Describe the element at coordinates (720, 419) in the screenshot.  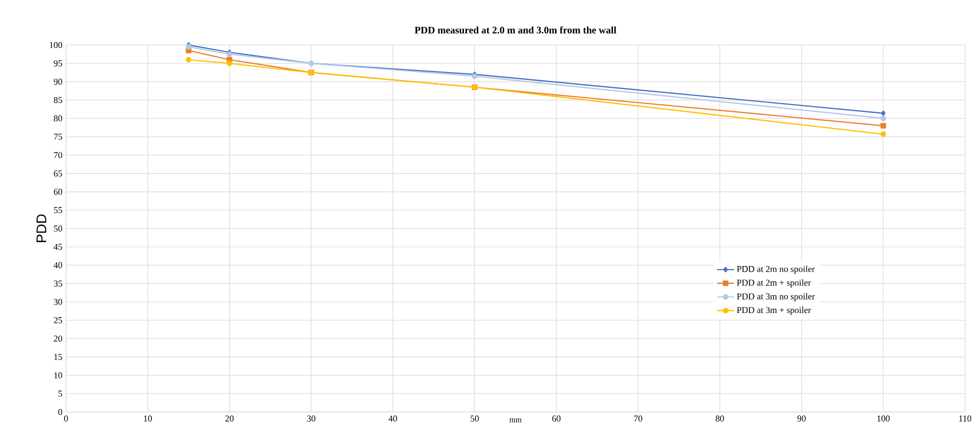
I see `x-tick-label: 80` at that location.